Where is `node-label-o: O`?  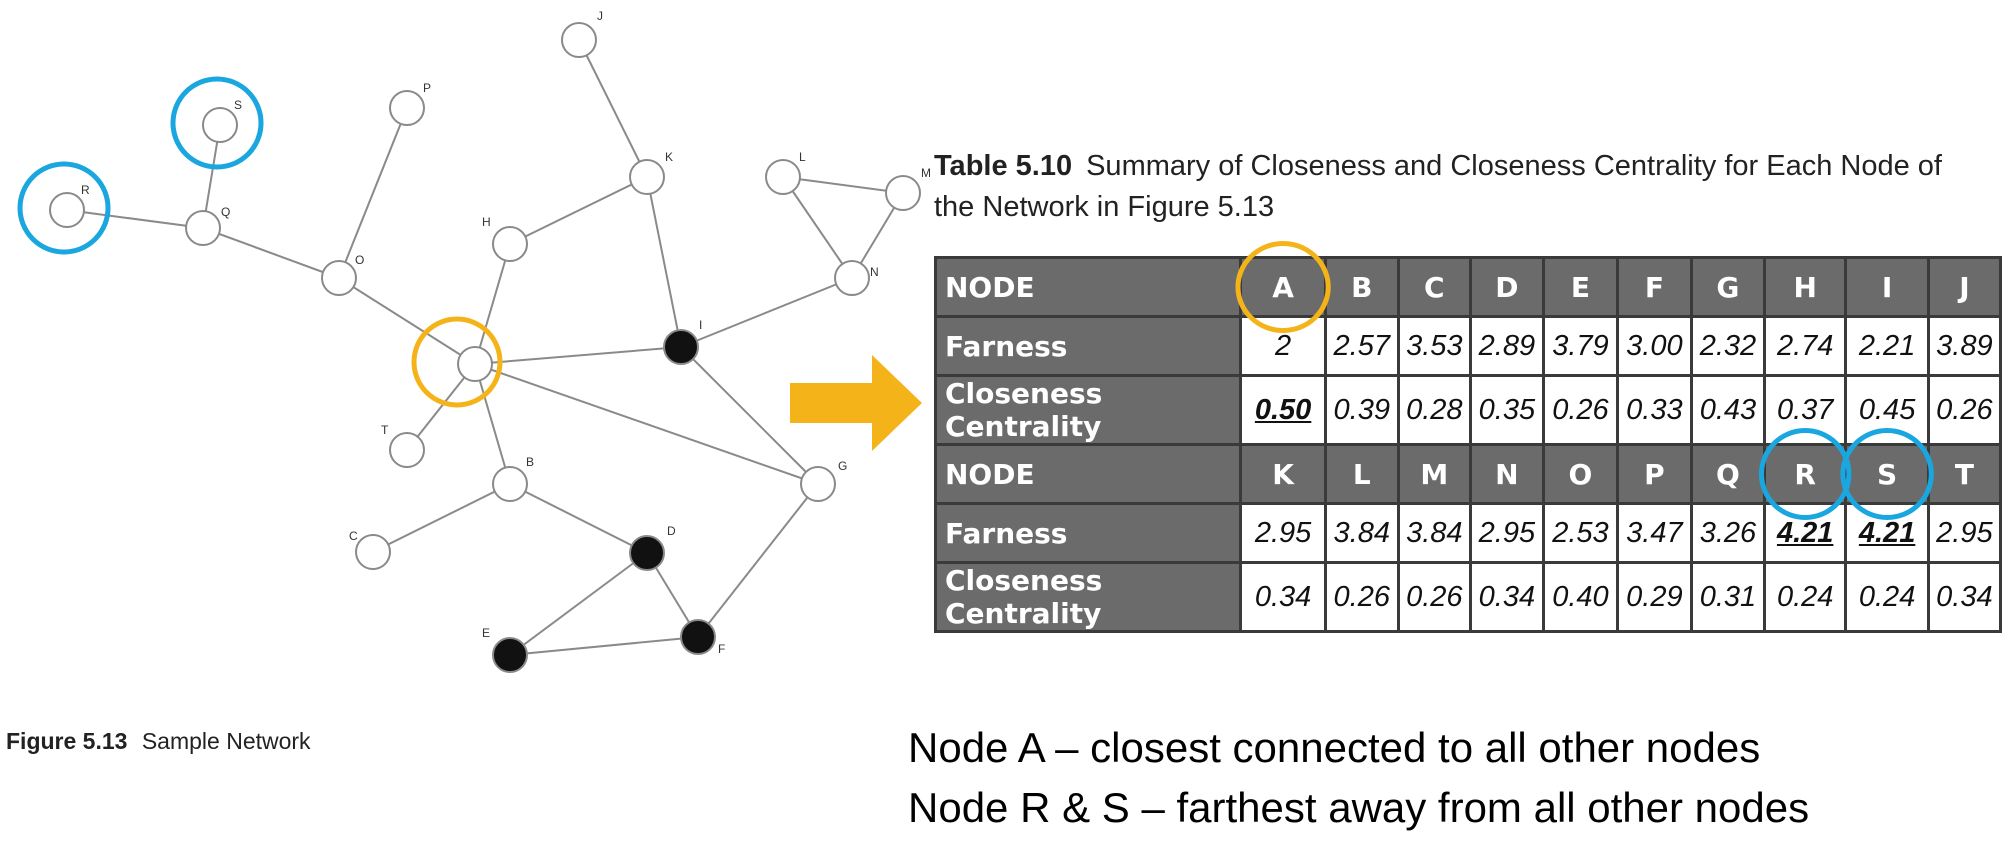
node-label-o: O is located at coordinates (359, 260).